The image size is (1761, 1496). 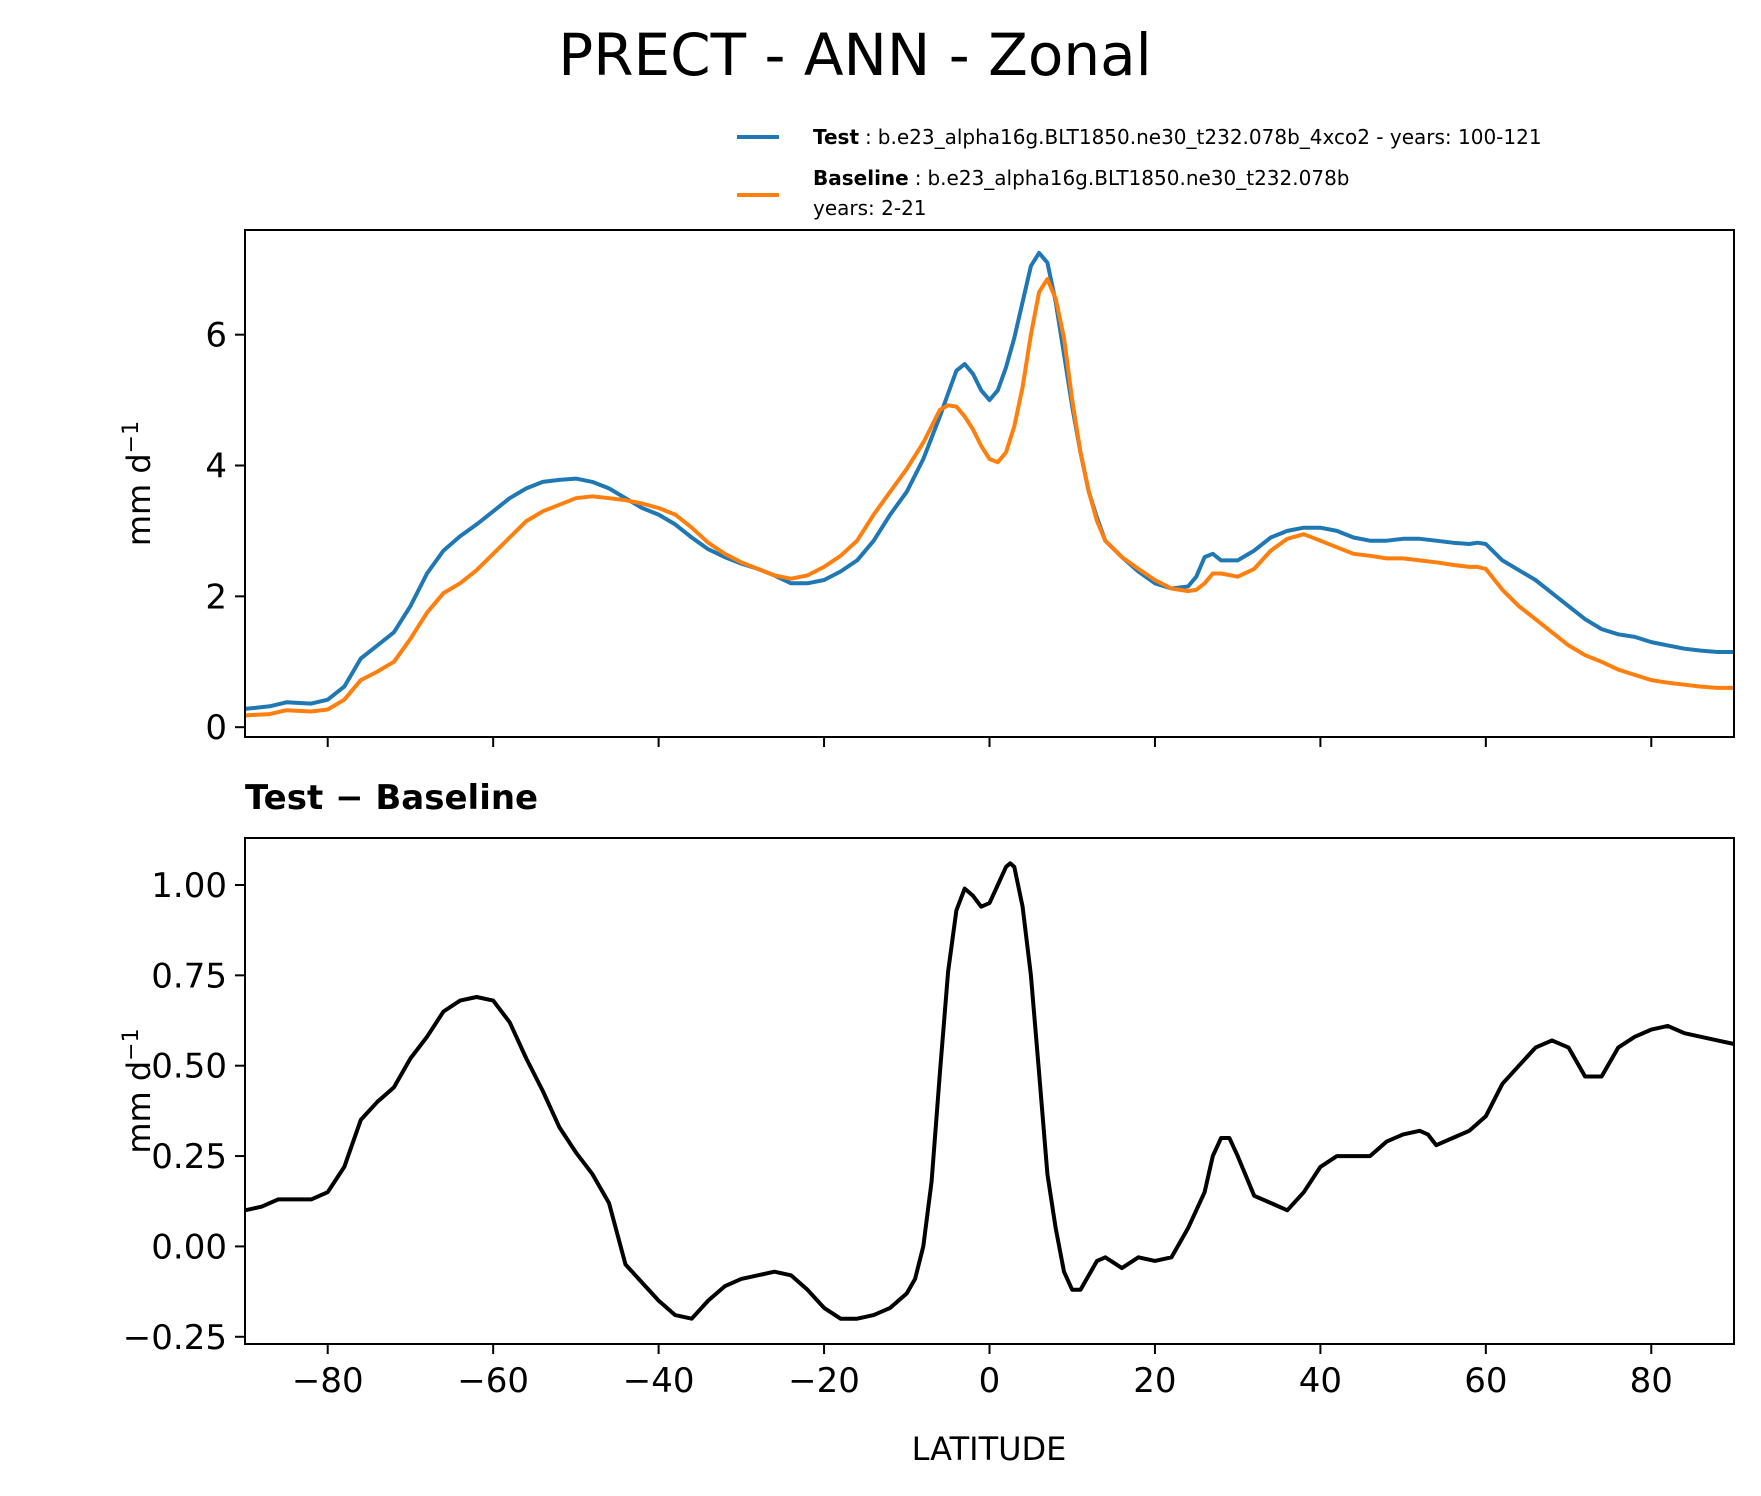 I want to click on y-tick-label: 2, so click(x=216, y=597).